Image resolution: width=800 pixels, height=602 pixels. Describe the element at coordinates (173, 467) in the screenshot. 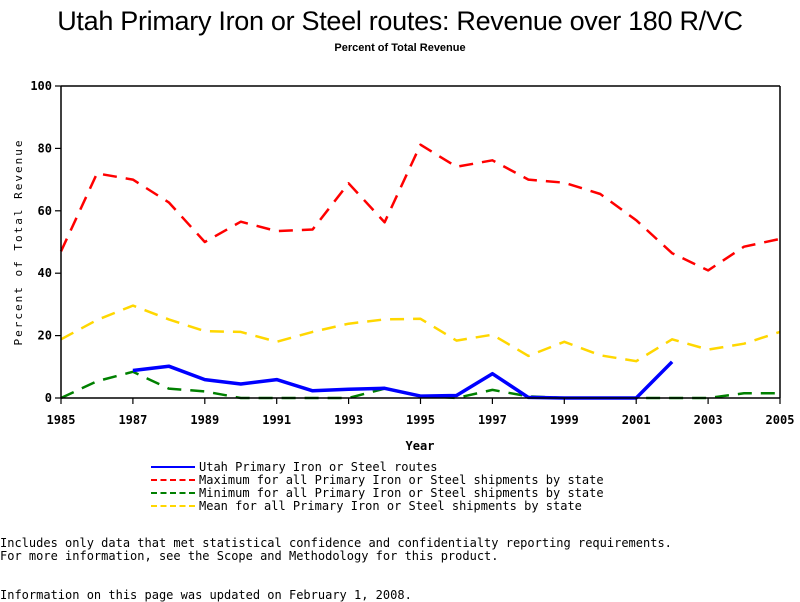

I see `legend-swatch-utah` at that location.